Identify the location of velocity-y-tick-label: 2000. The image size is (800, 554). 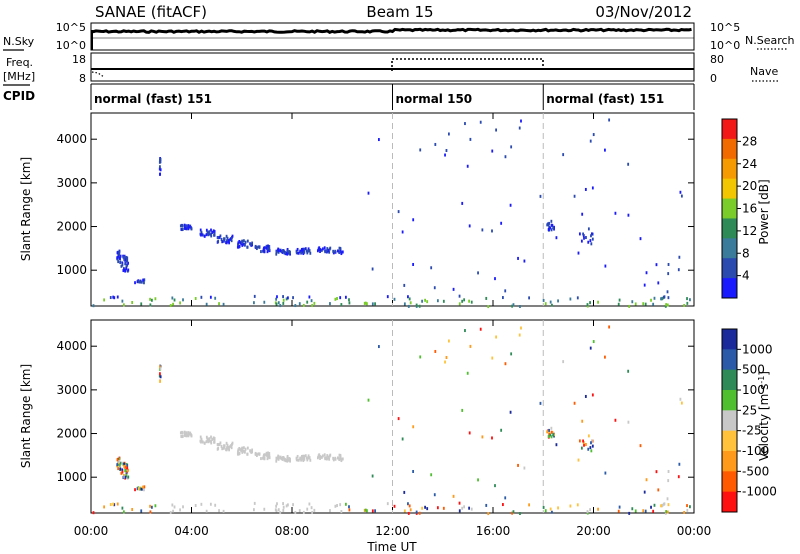
(71, 434).